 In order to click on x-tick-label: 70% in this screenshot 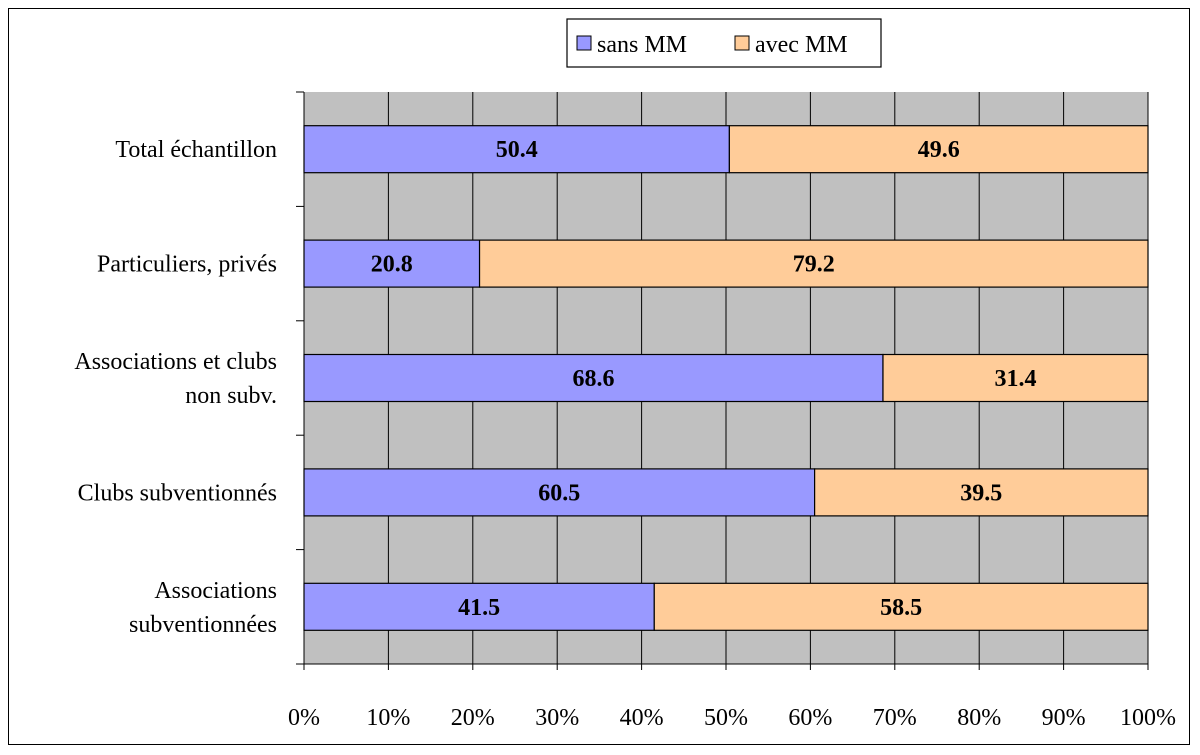, I will do `click(895, 718)`.